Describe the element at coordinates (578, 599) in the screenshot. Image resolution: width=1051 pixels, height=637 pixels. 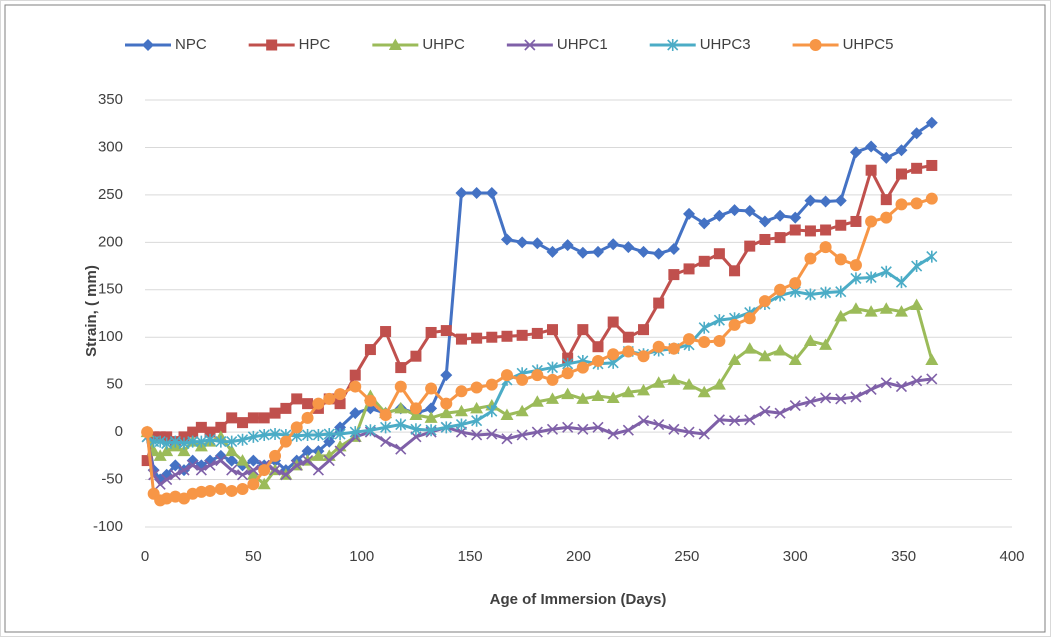
I see `x-axis-title: Age of Immersion (Days)` at that location.